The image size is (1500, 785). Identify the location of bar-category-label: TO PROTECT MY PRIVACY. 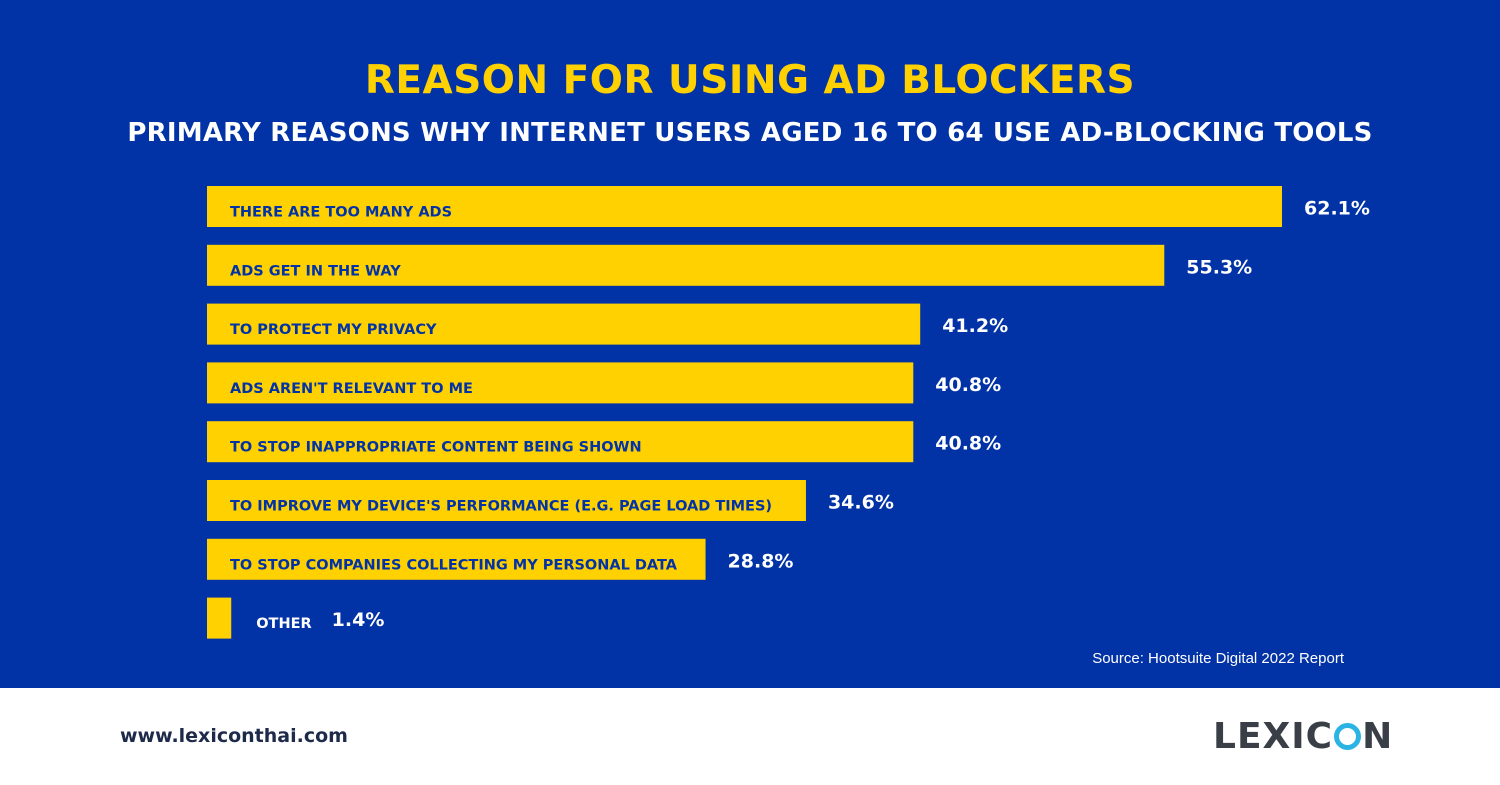
(333, 330).